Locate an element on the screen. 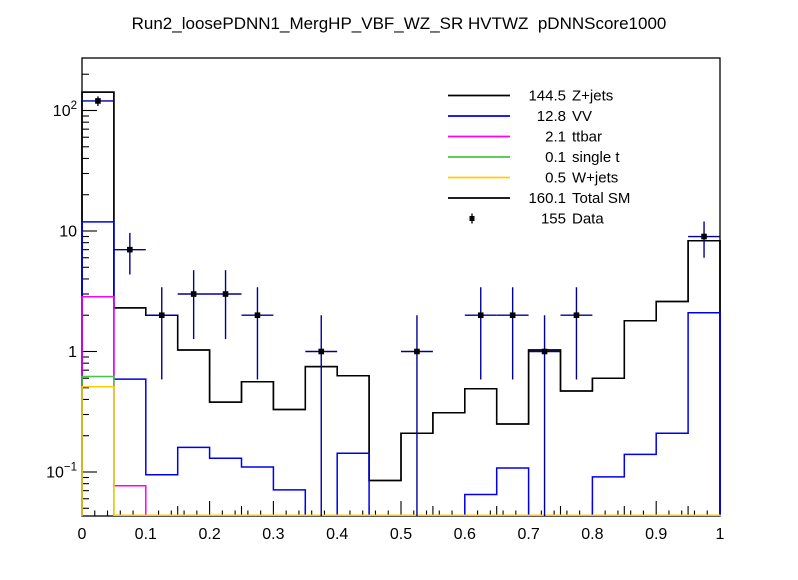 Image resolution: width=798 pixels, height=580 pixels. legend-entry: 12.8 VV is located at coordinates (520, 116).